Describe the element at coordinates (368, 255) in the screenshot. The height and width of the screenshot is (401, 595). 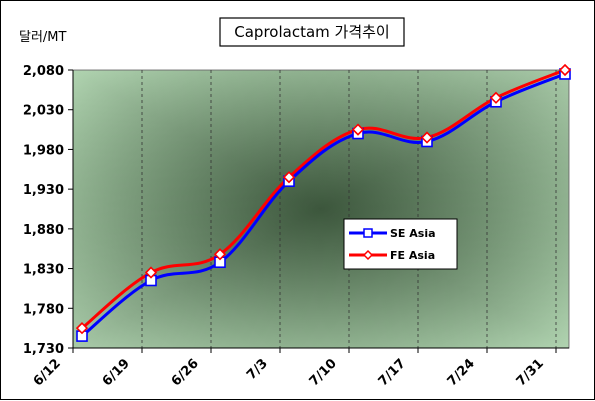
I see `legend-marker-fe-asia` at that location.